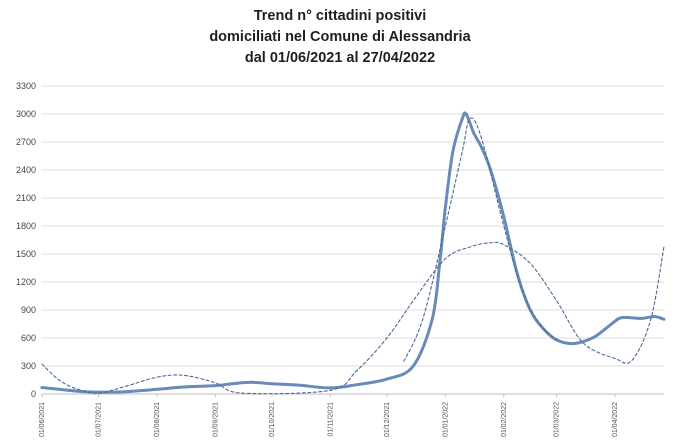 This screenshot has width=680, height=448. I want to click on title-line-2: domiciliati nel Comune di Alessandria, so click(340, 37).